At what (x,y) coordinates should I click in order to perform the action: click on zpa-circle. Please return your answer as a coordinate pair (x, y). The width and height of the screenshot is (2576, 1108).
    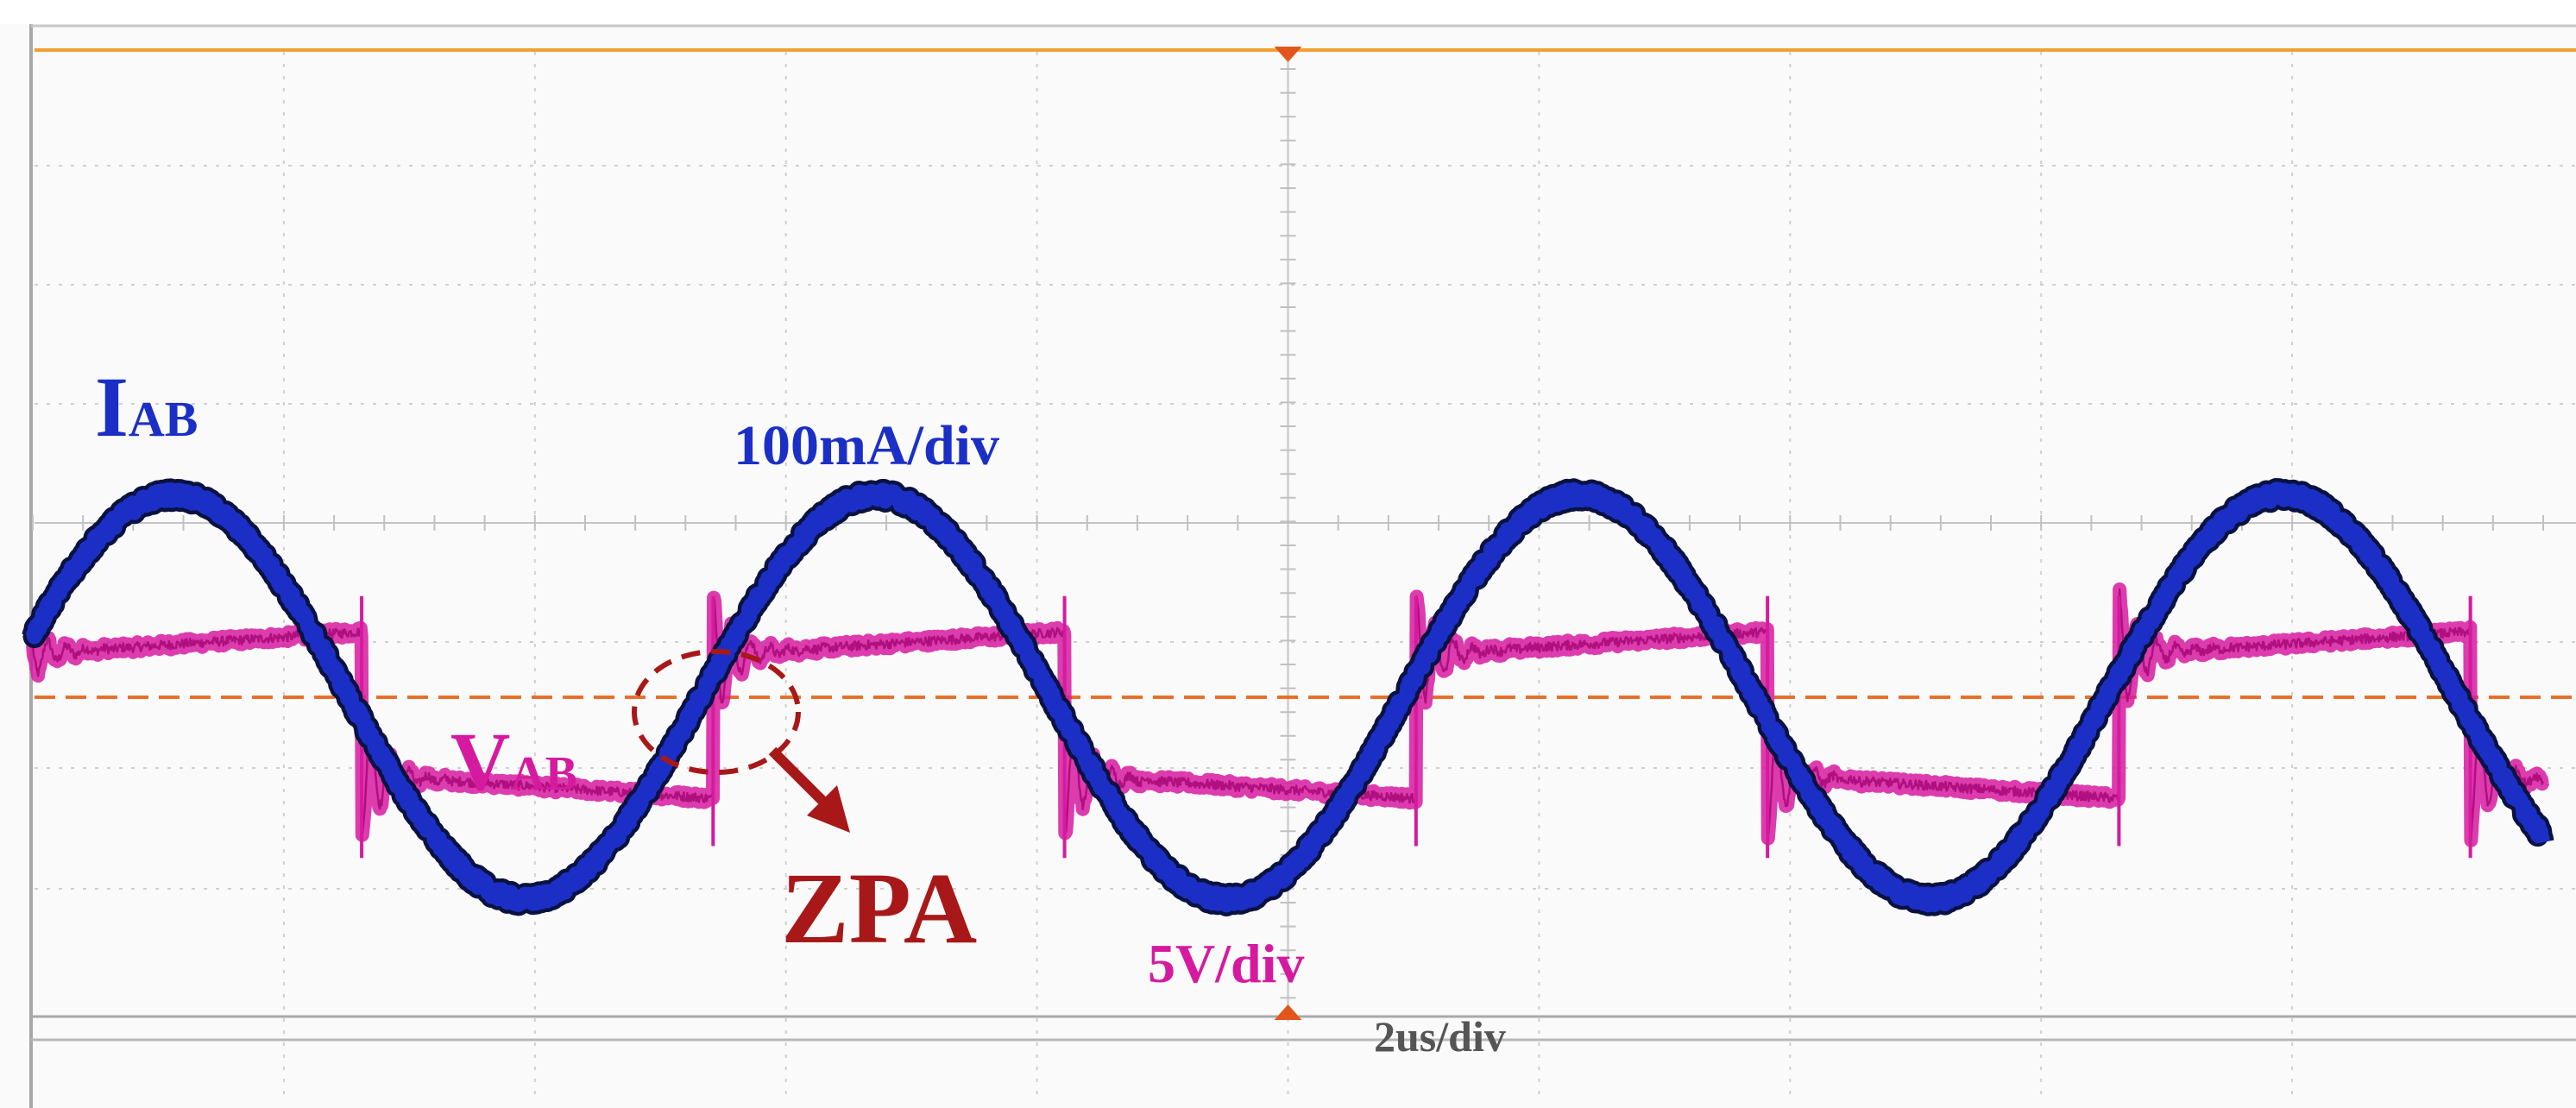
    Looking at the image, I should click on (716, 712).